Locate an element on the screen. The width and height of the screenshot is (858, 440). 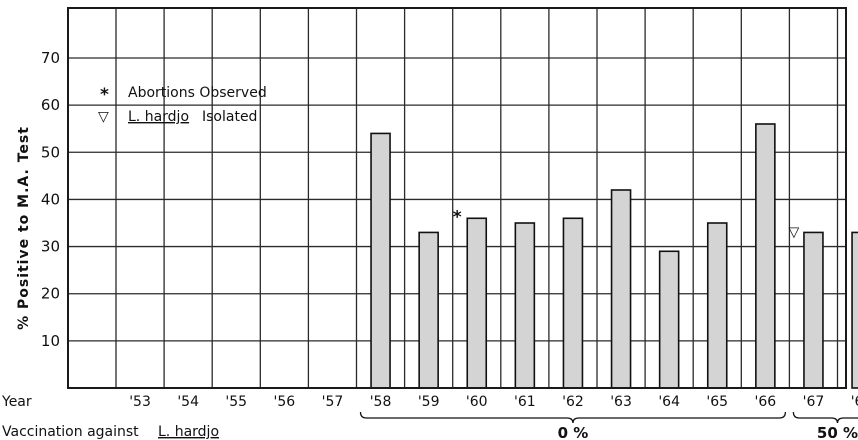
bar-marker: ▽ is located at coordinates (794, 232).